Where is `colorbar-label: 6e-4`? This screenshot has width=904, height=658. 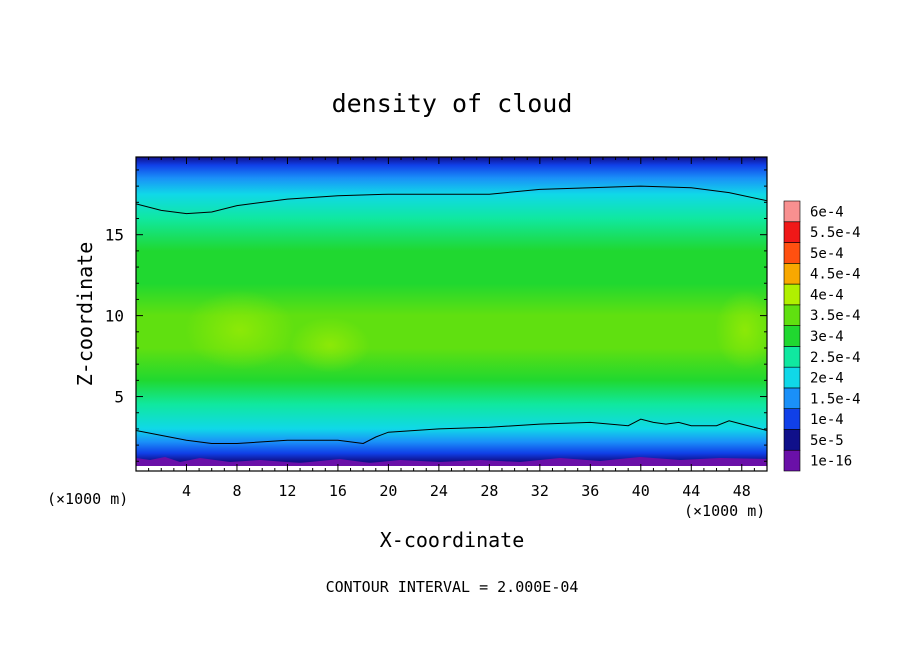
colorbar-label: 6e-4 is located at coordinates (827, 212).